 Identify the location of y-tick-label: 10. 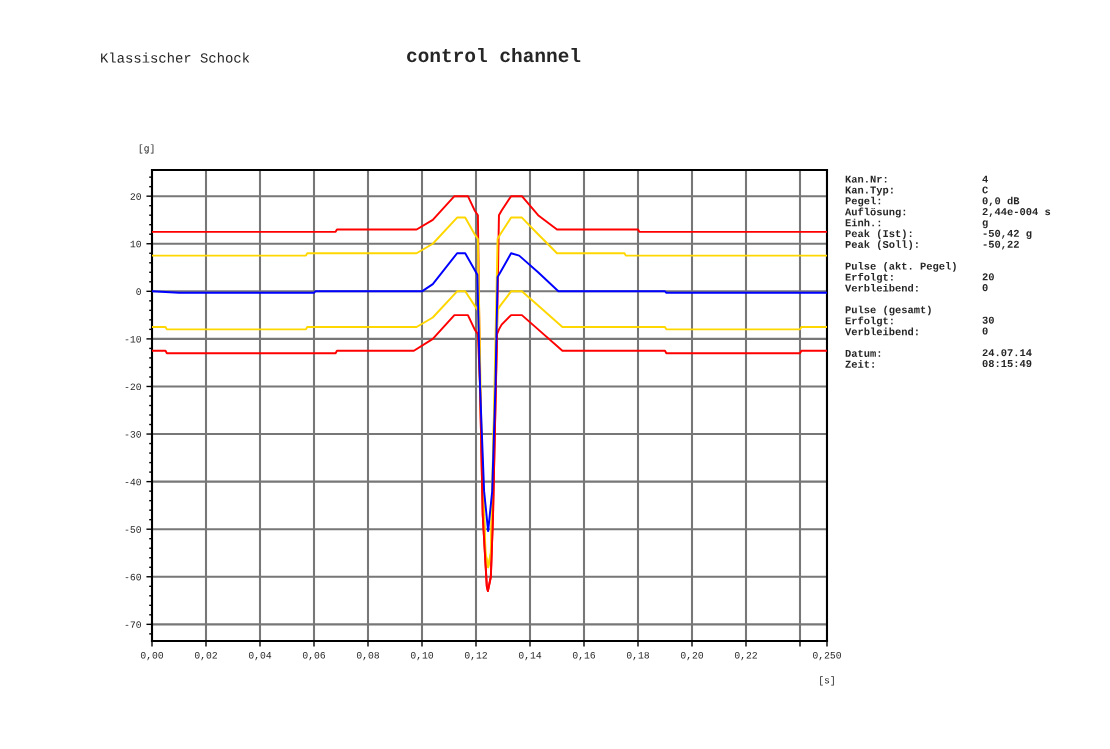
(135, 244).